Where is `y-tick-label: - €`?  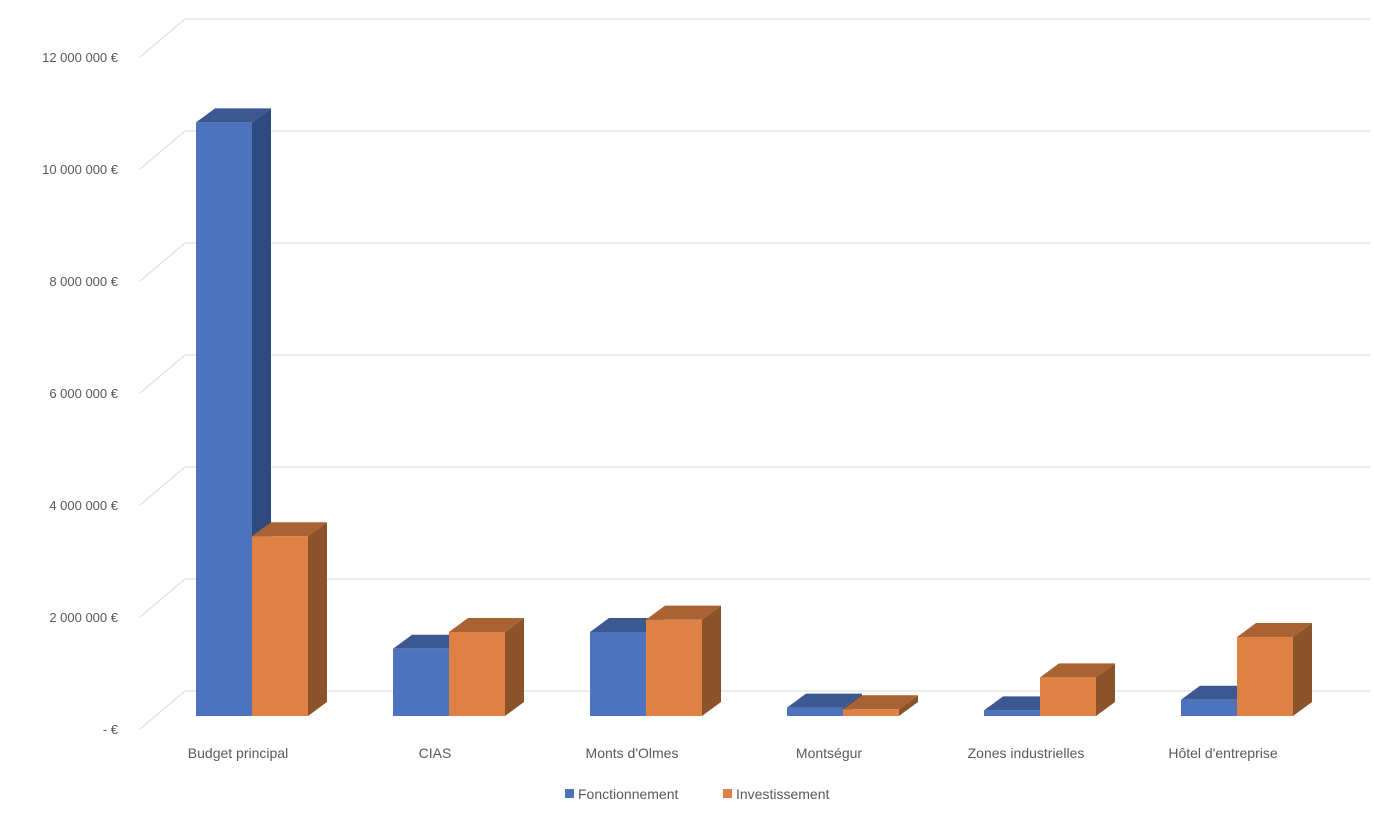 y-tick-label: - € is located at coordinates (111, 729).